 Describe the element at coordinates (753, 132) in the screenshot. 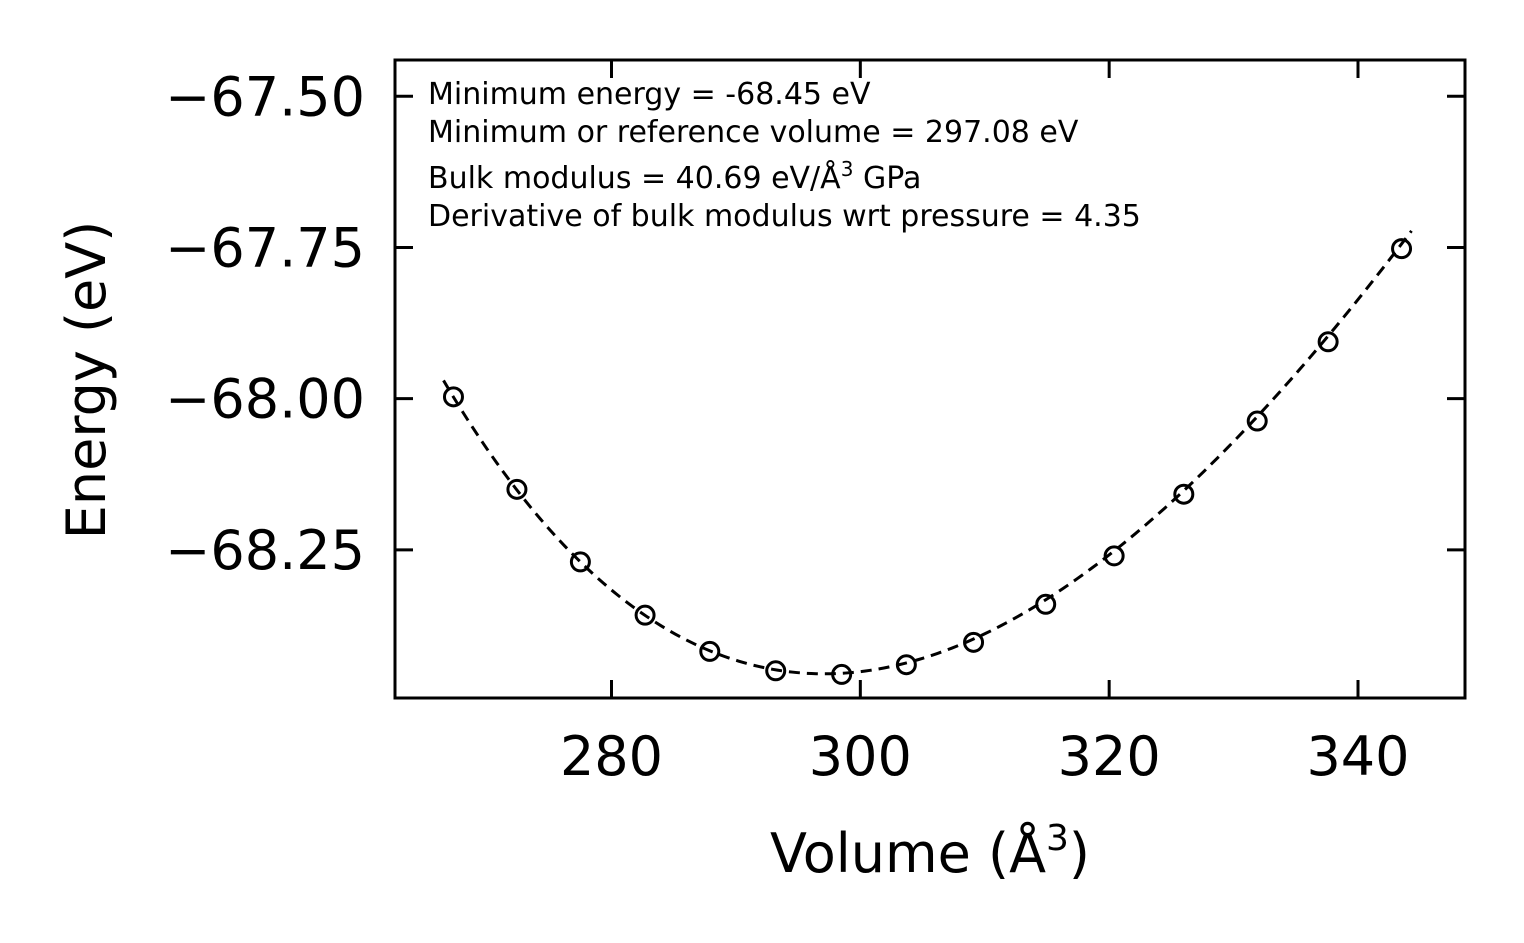

I see `annotation-min-volume: Minimum or reference volume = 297.08 eV` at that location.